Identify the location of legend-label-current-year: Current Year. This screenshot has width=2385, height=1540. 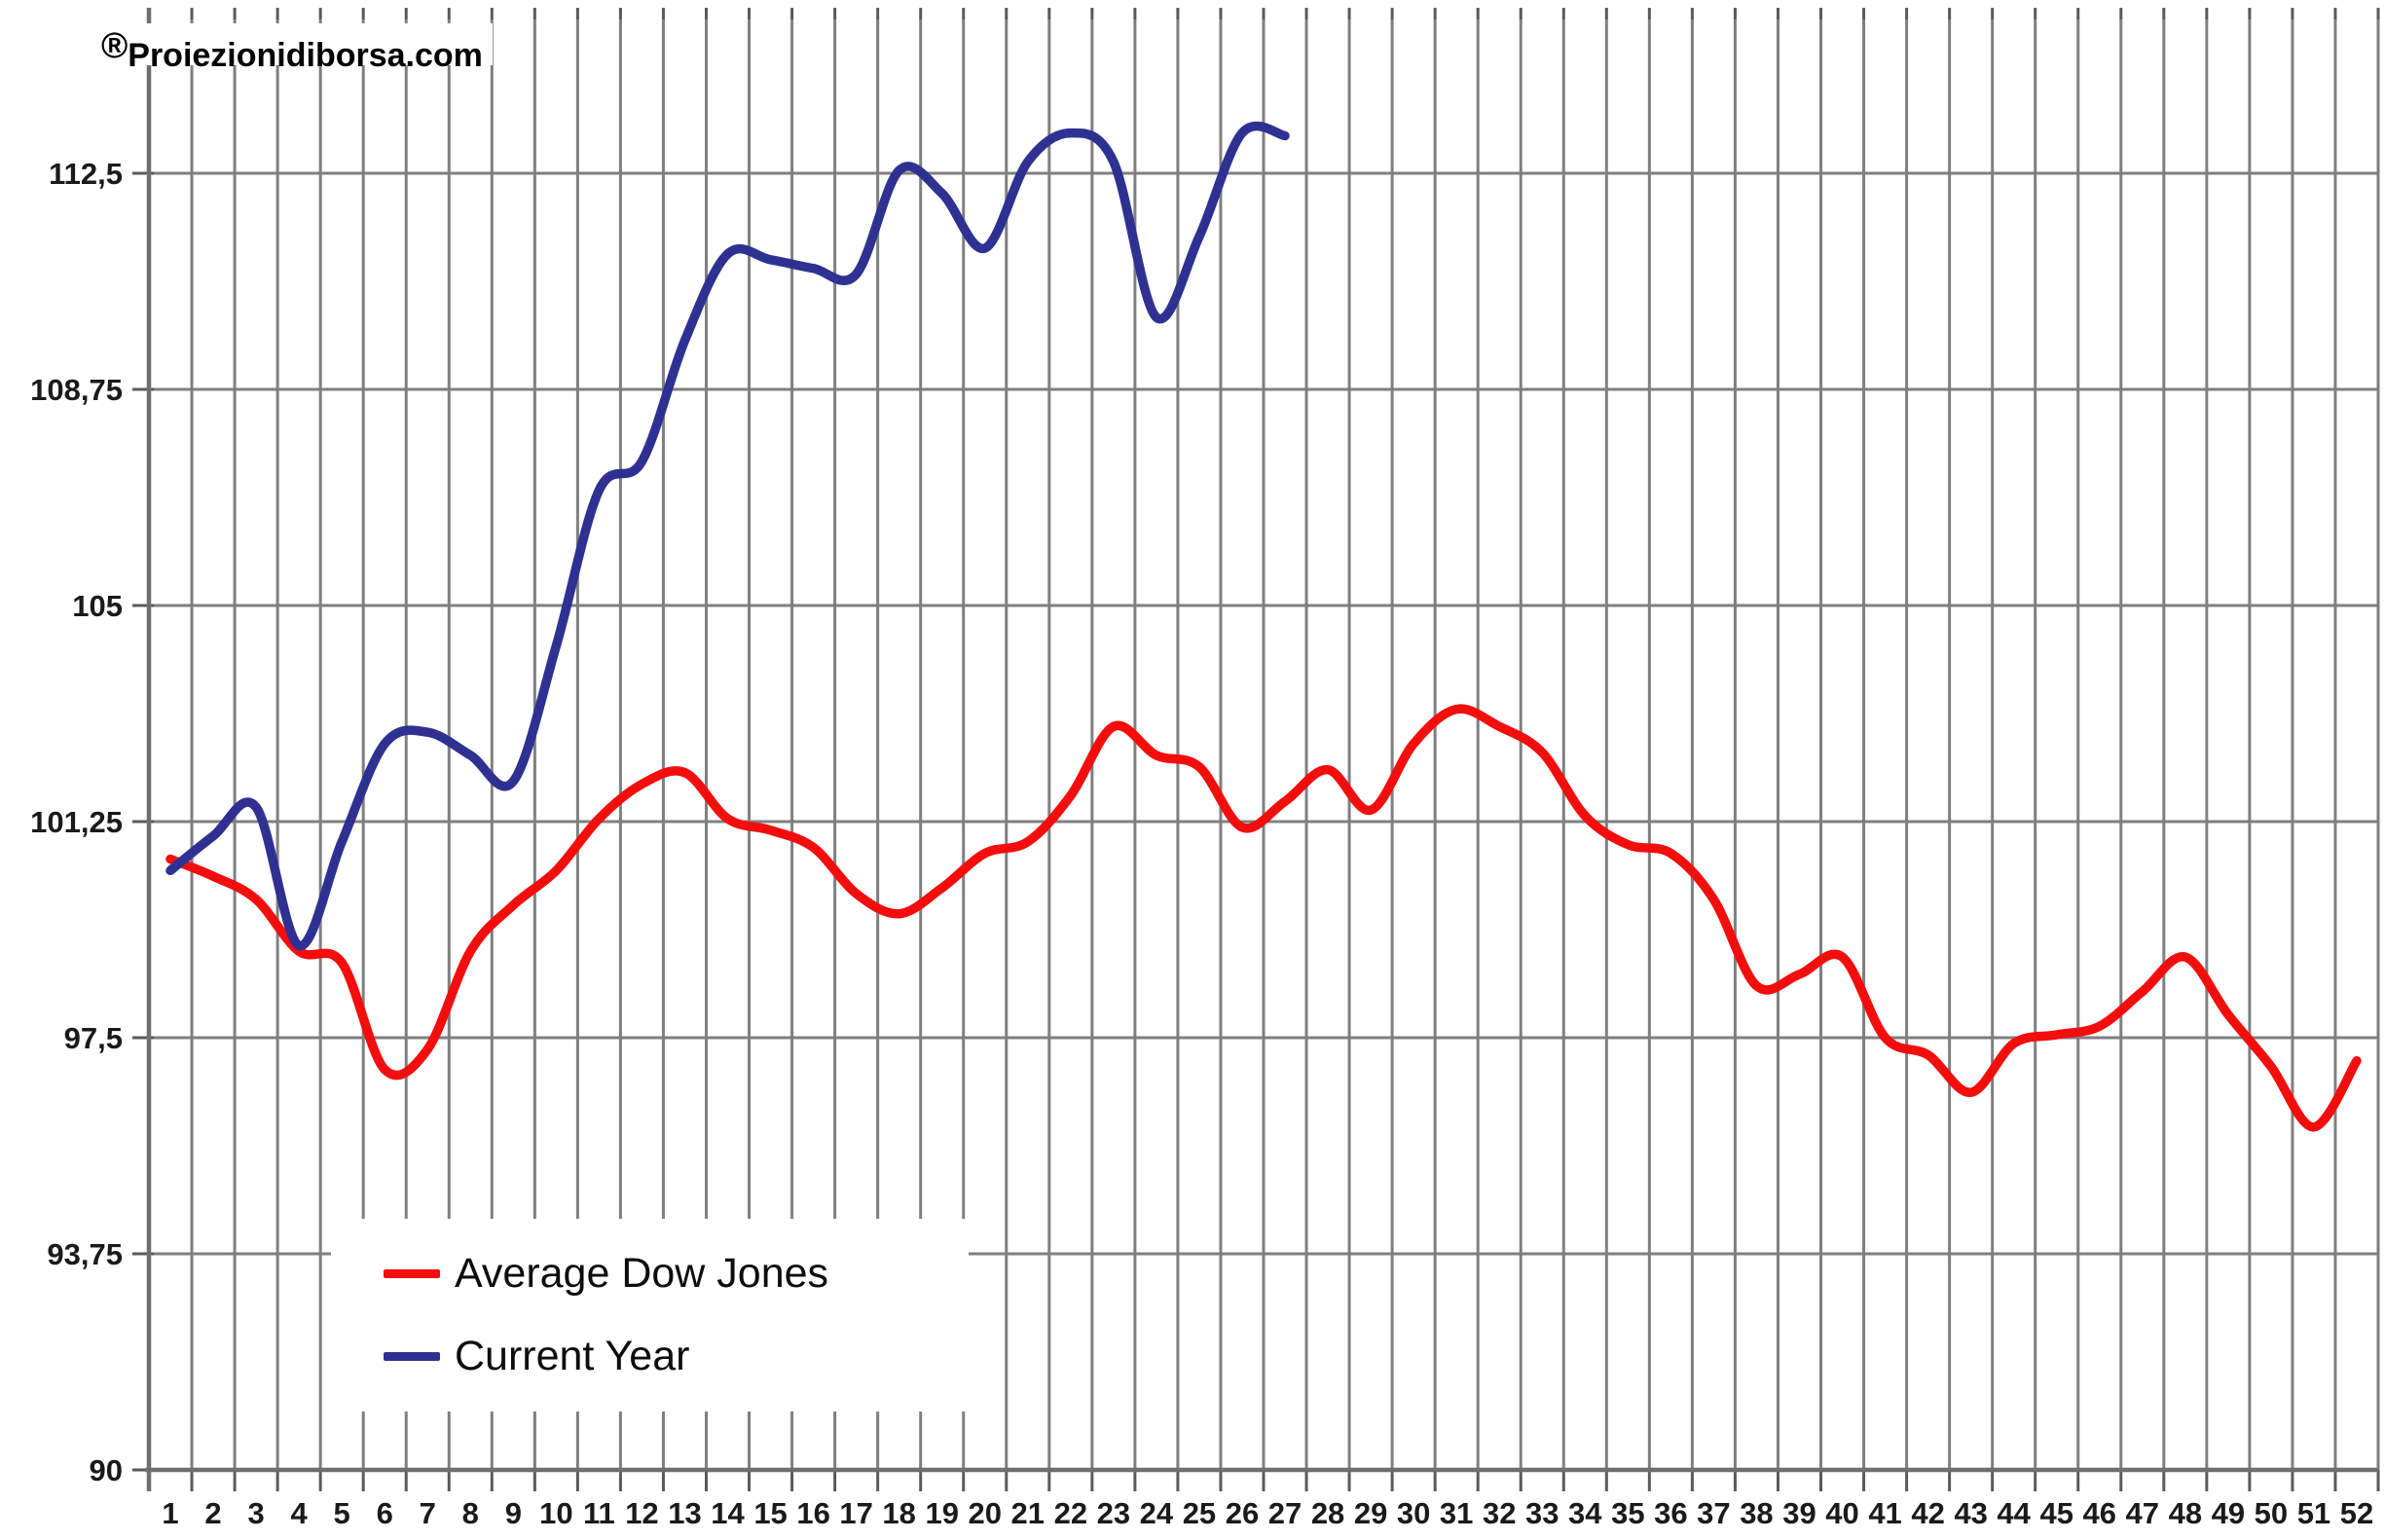
(572, 1356).